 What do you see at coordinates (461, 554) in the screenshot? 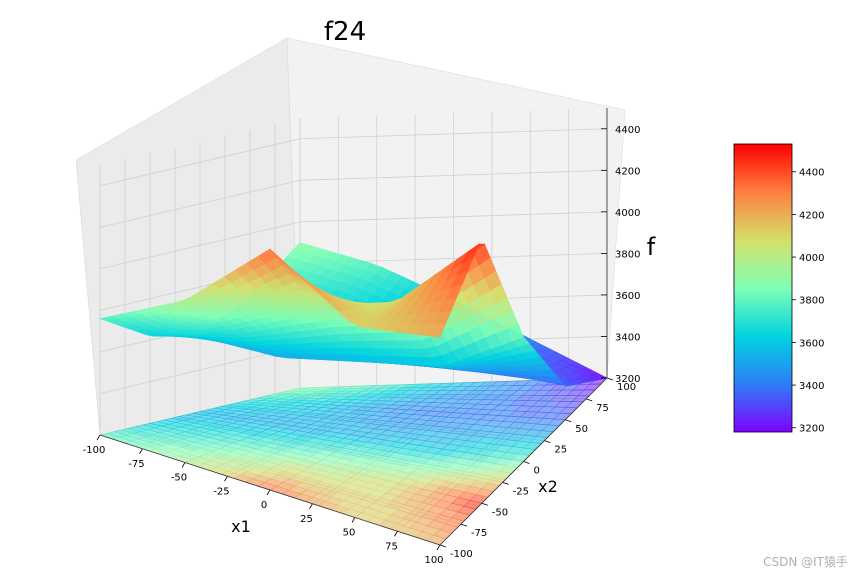
I see `y-tick-label: -100` at bounding box center [461, 554].